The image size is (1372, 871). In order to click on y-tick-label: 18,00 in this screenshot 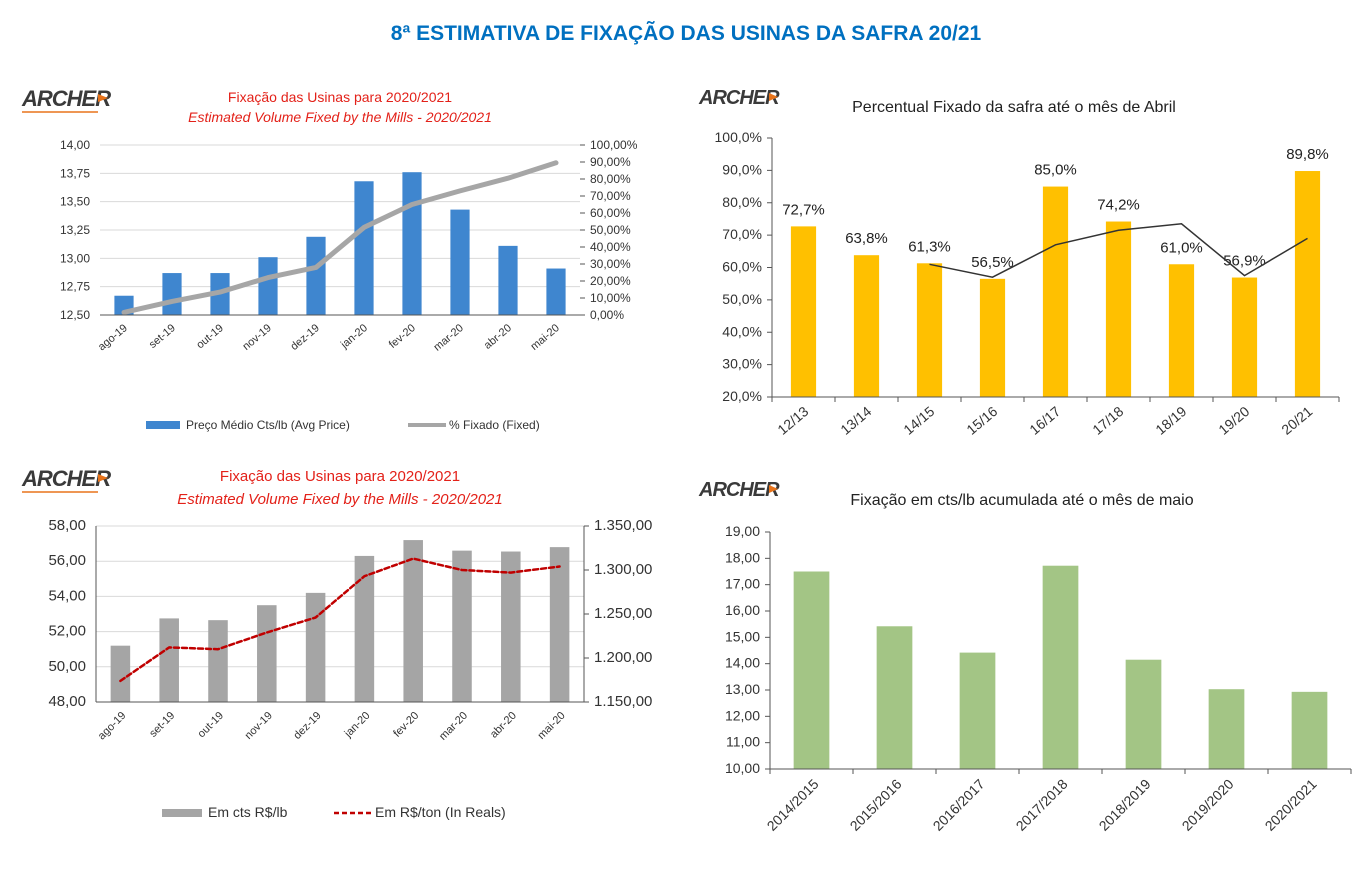, I will do `click(742, 557)`.